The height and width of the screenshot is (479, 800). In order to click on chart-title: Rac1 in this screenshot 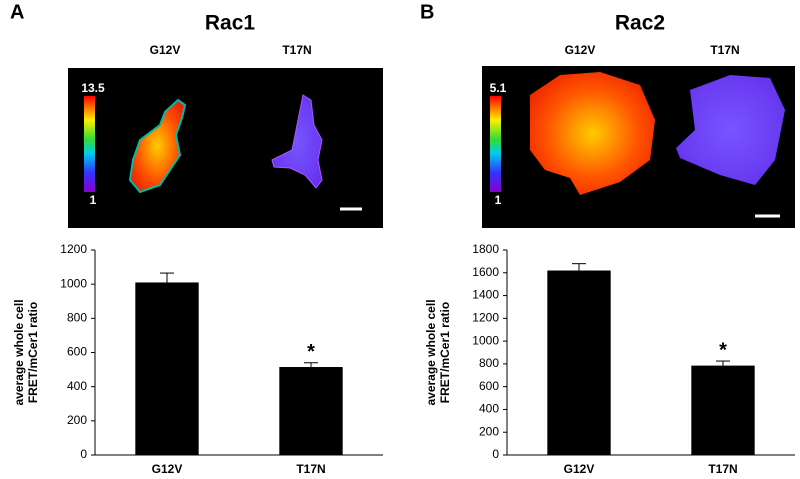, I will do `click(230, 23)`.